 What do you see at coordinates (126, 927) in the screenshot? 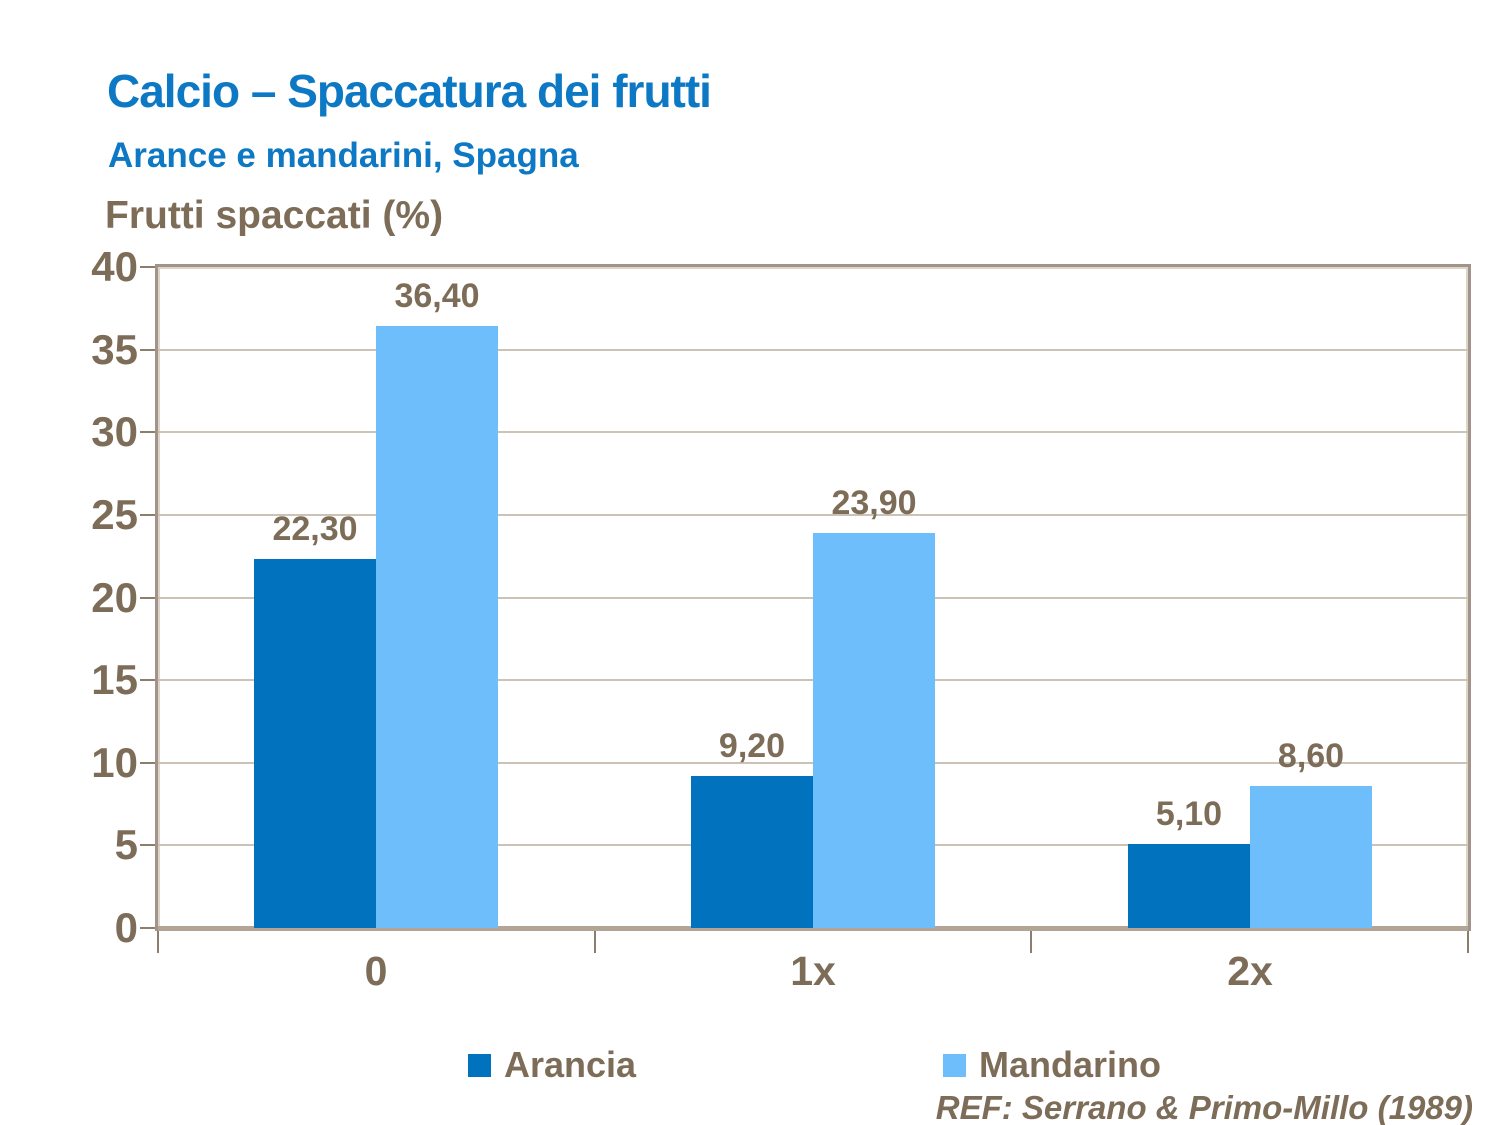
I see `y-axis-label-0: 0` at bounding box center [126, 927].